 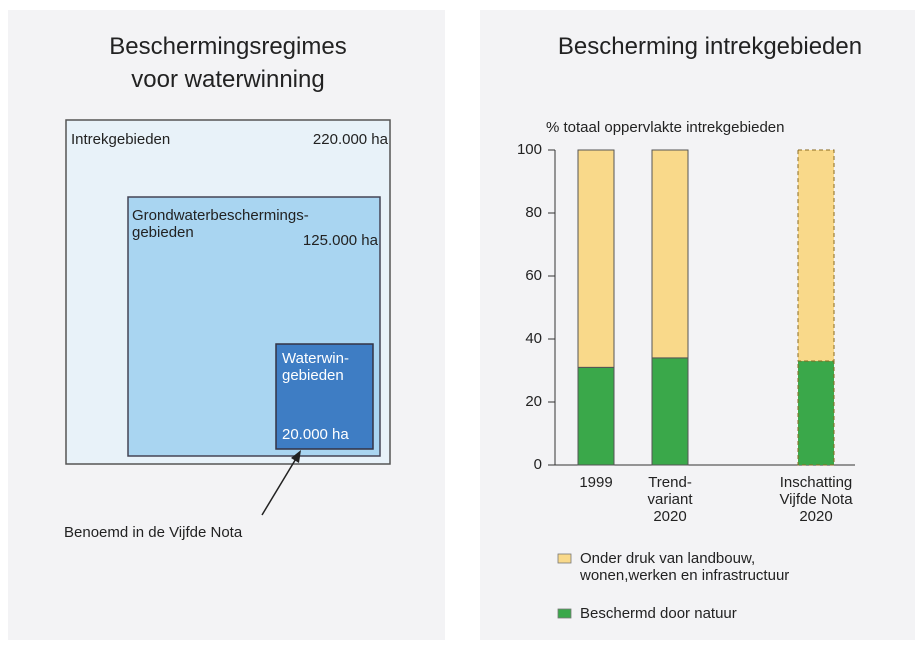 What do you see at coordinates (533, 212) in the screenshot?
I see `y-tick-label: 80` at bounding box center [533, 212].